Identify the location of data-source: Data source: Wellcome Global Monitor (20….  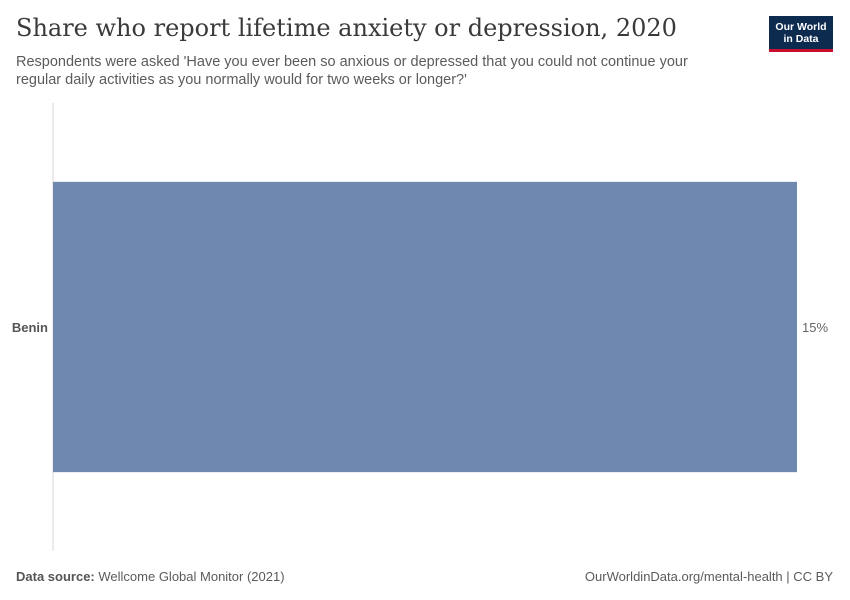
(150, 576).